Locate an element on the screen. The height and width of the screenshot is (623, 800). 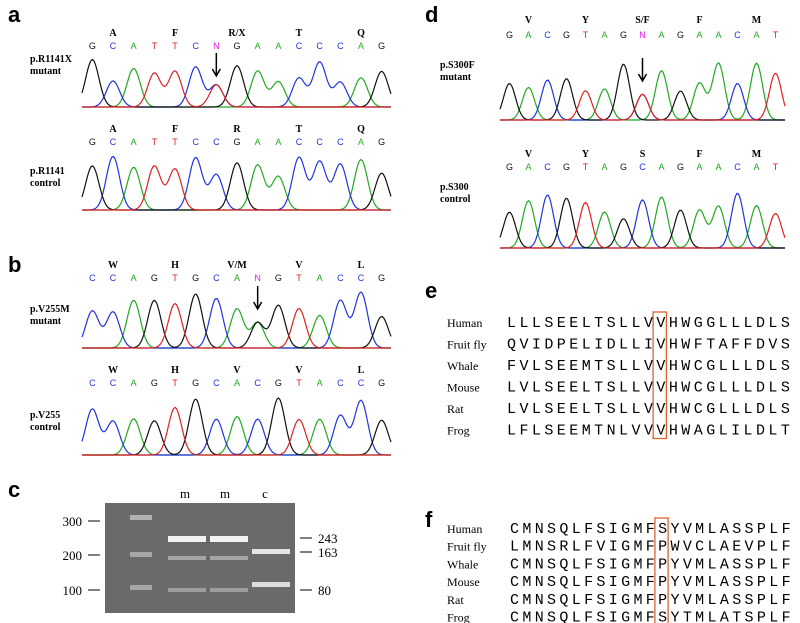
sequence: QVIDPELIDLLIVHWFTAFFDVS is located at coordinates (648, 345).